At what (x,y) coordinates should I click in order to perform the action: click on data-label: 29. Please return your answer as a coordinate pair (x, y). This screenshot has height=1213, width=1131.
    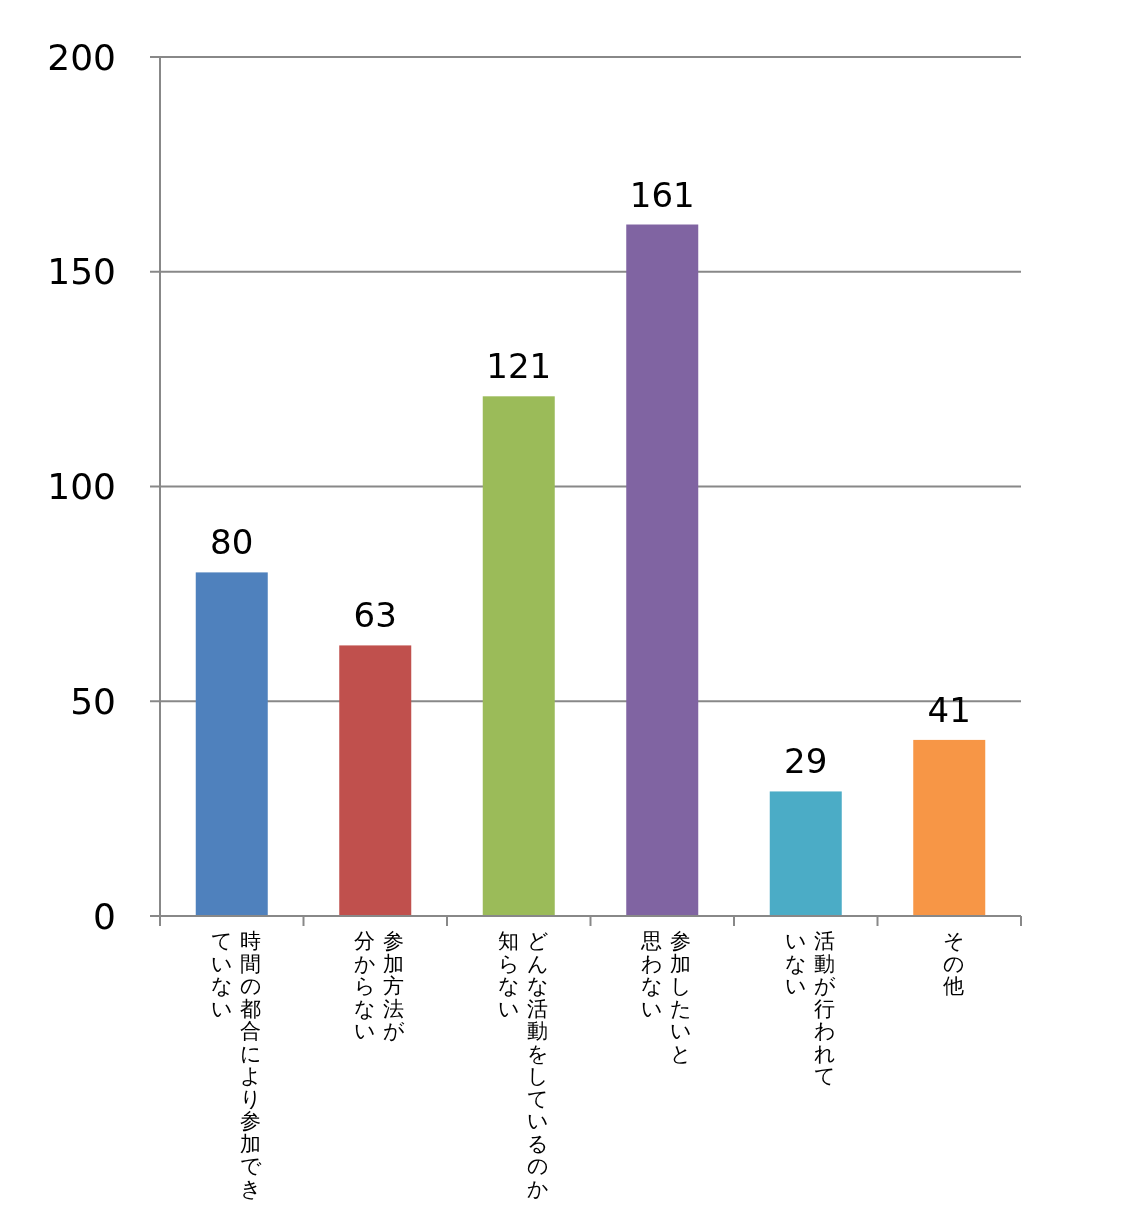
    Looking at the image, I should click on (806, 761).